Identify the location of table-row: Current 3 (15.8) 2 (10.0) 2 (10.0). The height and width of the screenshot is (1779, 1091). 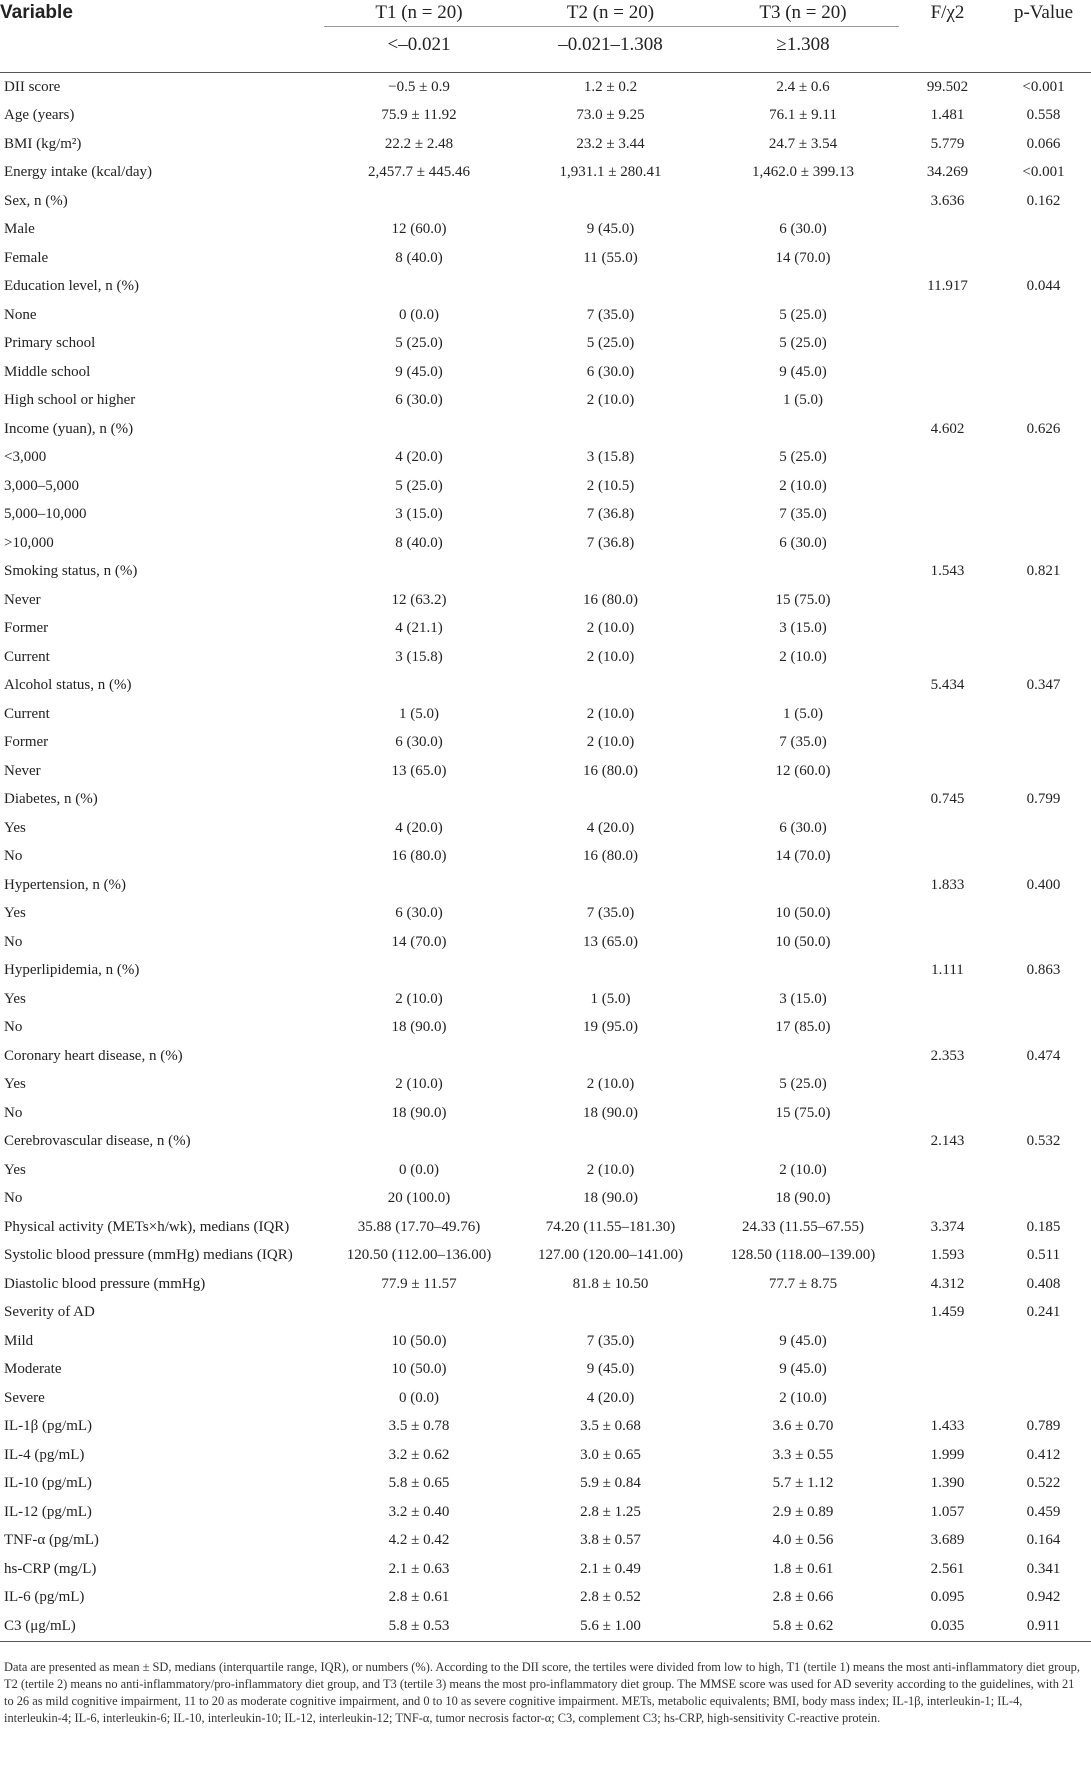
(545, 657).